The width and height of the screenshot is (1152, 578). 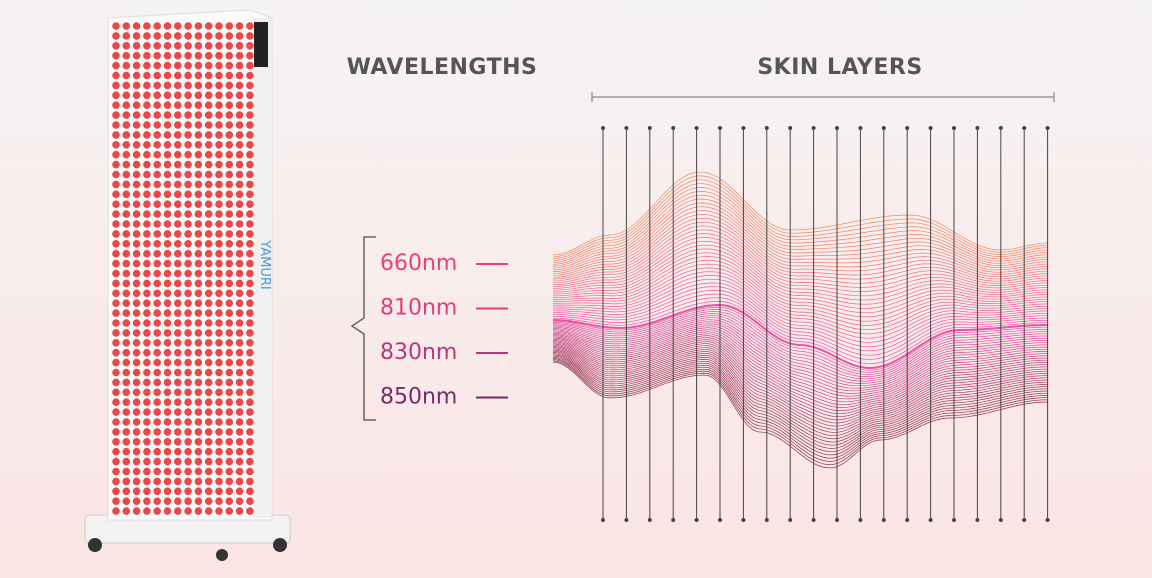 I want to click on brand: YAMURI, so click(x=264, y=264).